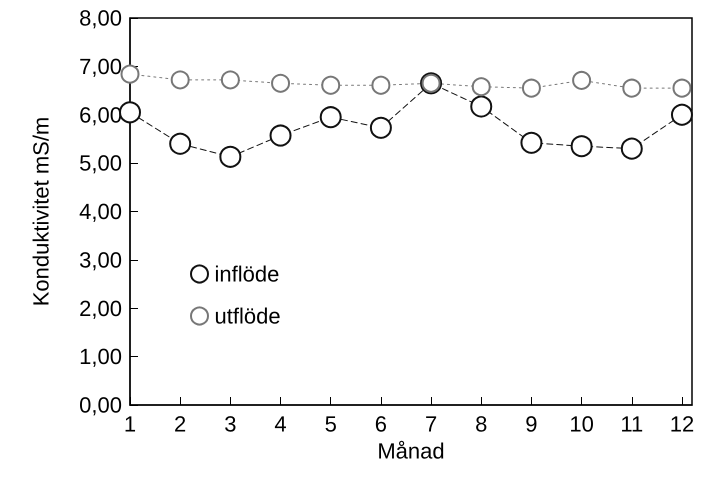 The image size is (706, 484). I want to click on x-tick-label: 2, so click(180, 424).